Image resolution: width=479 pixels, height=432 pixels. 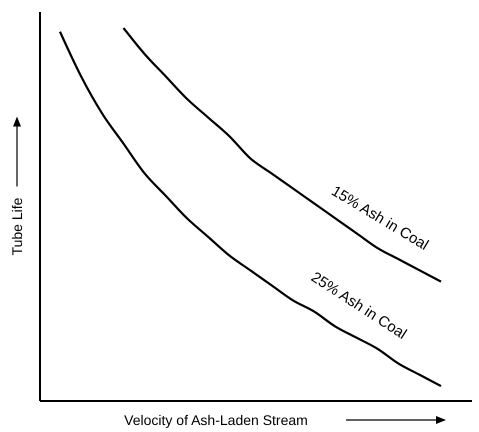 What do you see at coordinates (359, 305) in the screenshot?
I see `text: 25% Ash in Coal` at bounding box center [359, 305].